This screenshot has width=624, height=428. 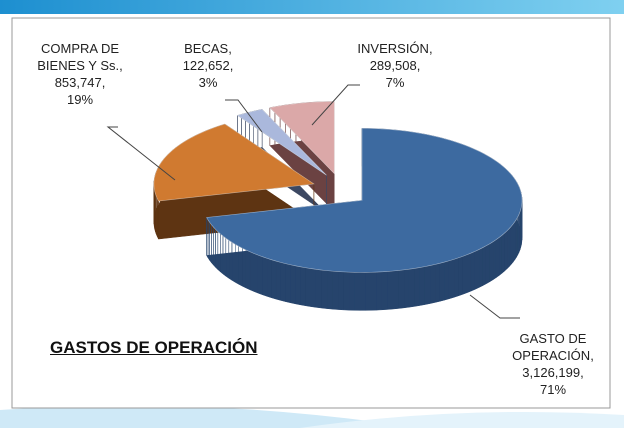 I want to click on label-line: 3%, so click(x=208, y=82).